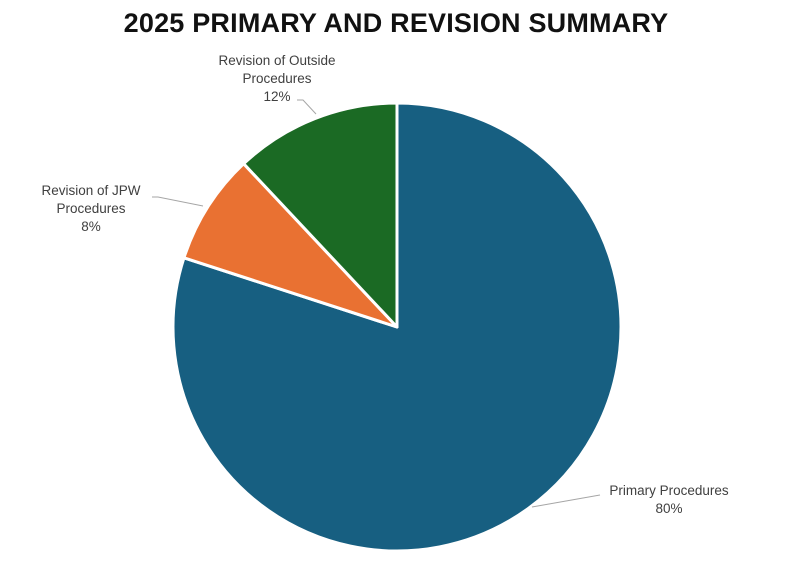 The width and height of the screenshot is (799, 581). Describe the element at coordinates (276, 96) in the screenshot. I see `slice-percent-label: 12%` at that location.